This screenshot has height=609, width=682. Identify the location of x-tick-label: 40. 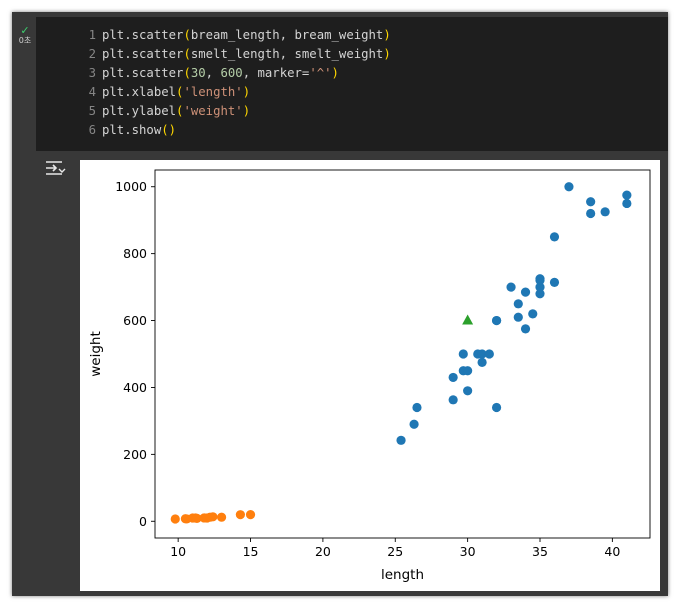
(612, 551).